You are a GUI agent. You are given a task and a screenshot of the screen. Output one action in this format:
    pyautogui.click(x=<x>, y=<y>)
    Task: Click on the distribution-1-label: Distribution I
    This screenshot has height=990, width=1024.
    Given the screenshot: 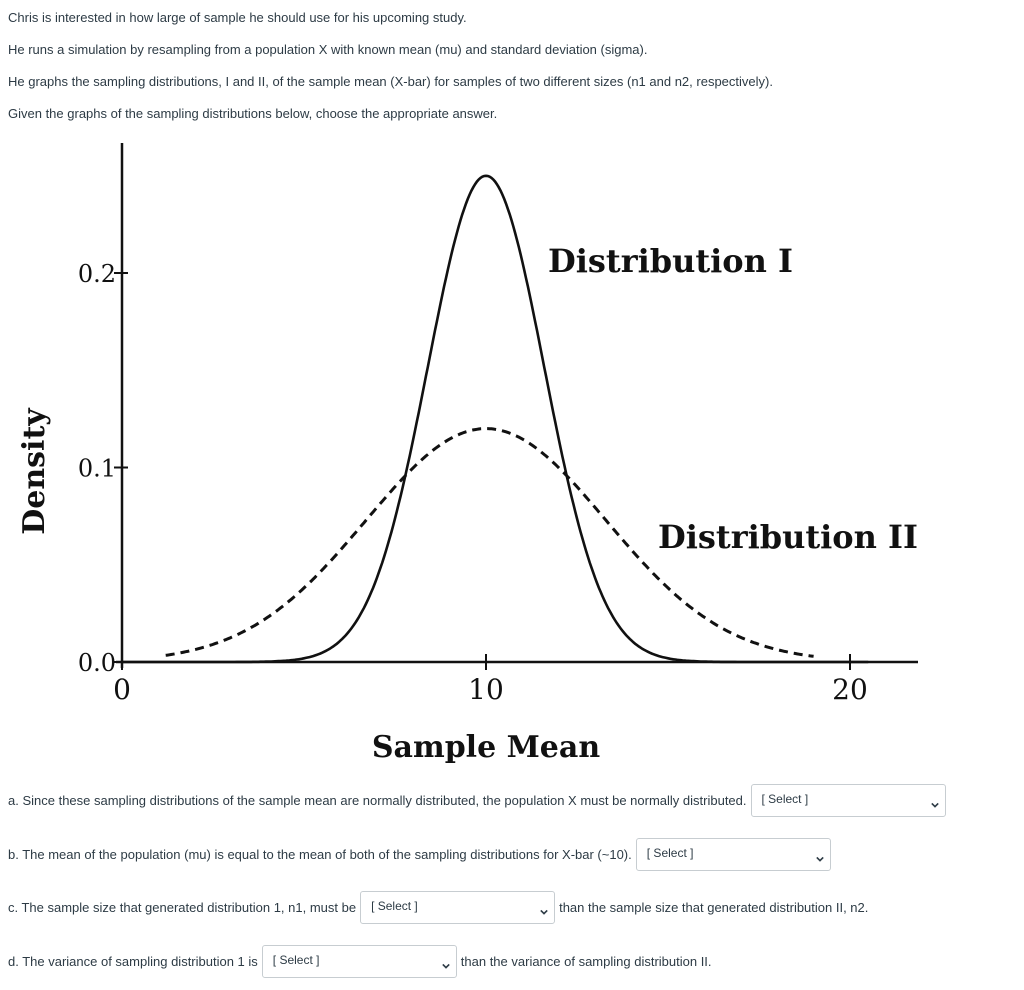 What is the action you would take?
    pyautogui.click(x=670, y=261)
    